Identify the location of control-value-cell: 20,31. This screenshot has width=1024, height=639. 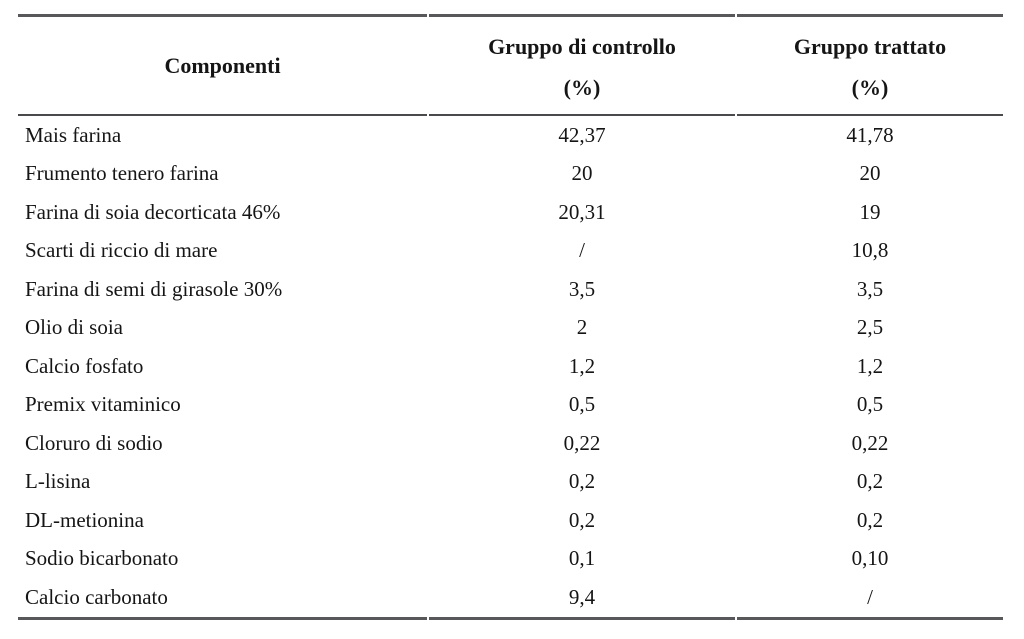
(582, 211).